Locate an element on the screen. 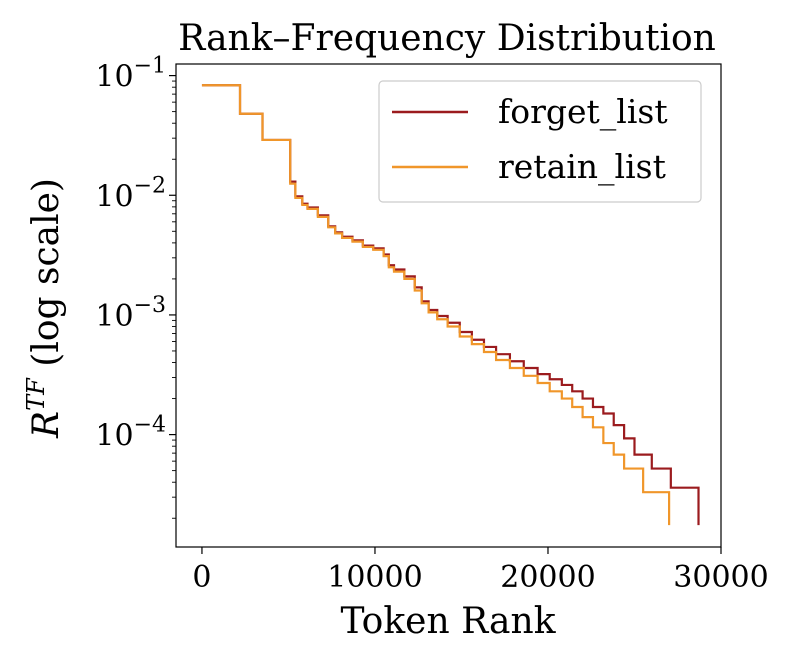 The image size is (797, 664). legend-label-retain-list: retain_list is located at coordinates (582, 167).